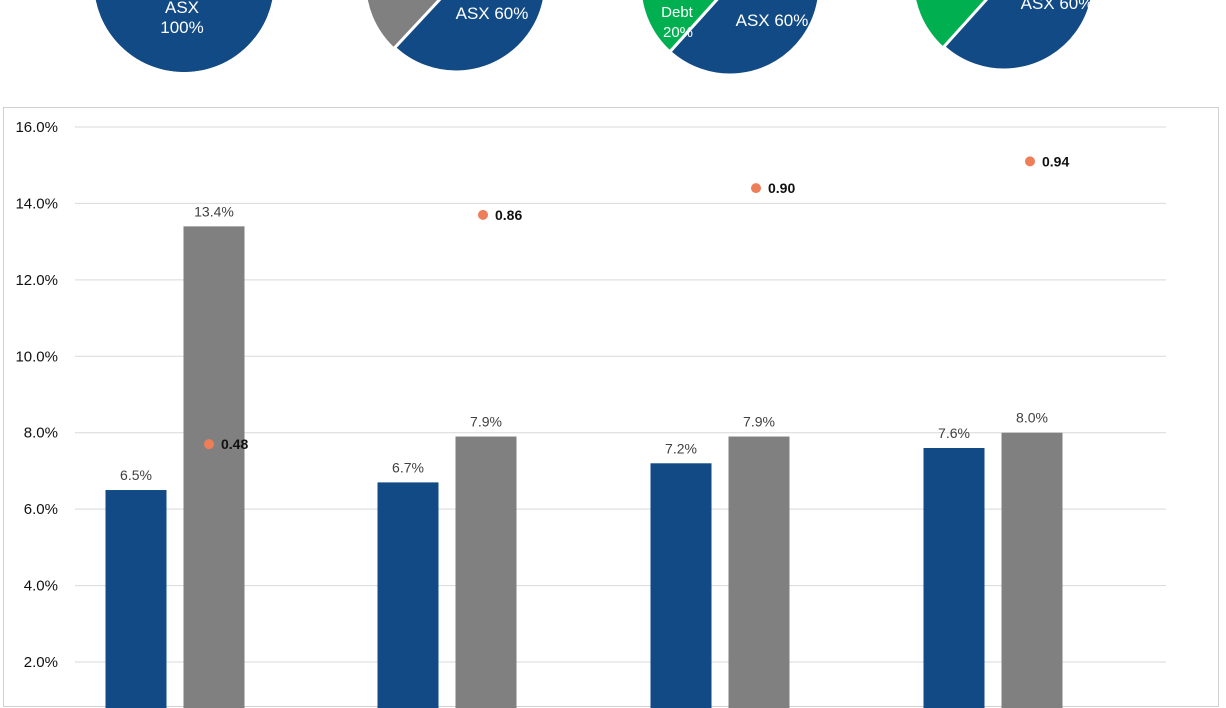 This screenshot has width=1226, height=708. I want to click on y-tick-label: 8.0%, so click(41, 433).